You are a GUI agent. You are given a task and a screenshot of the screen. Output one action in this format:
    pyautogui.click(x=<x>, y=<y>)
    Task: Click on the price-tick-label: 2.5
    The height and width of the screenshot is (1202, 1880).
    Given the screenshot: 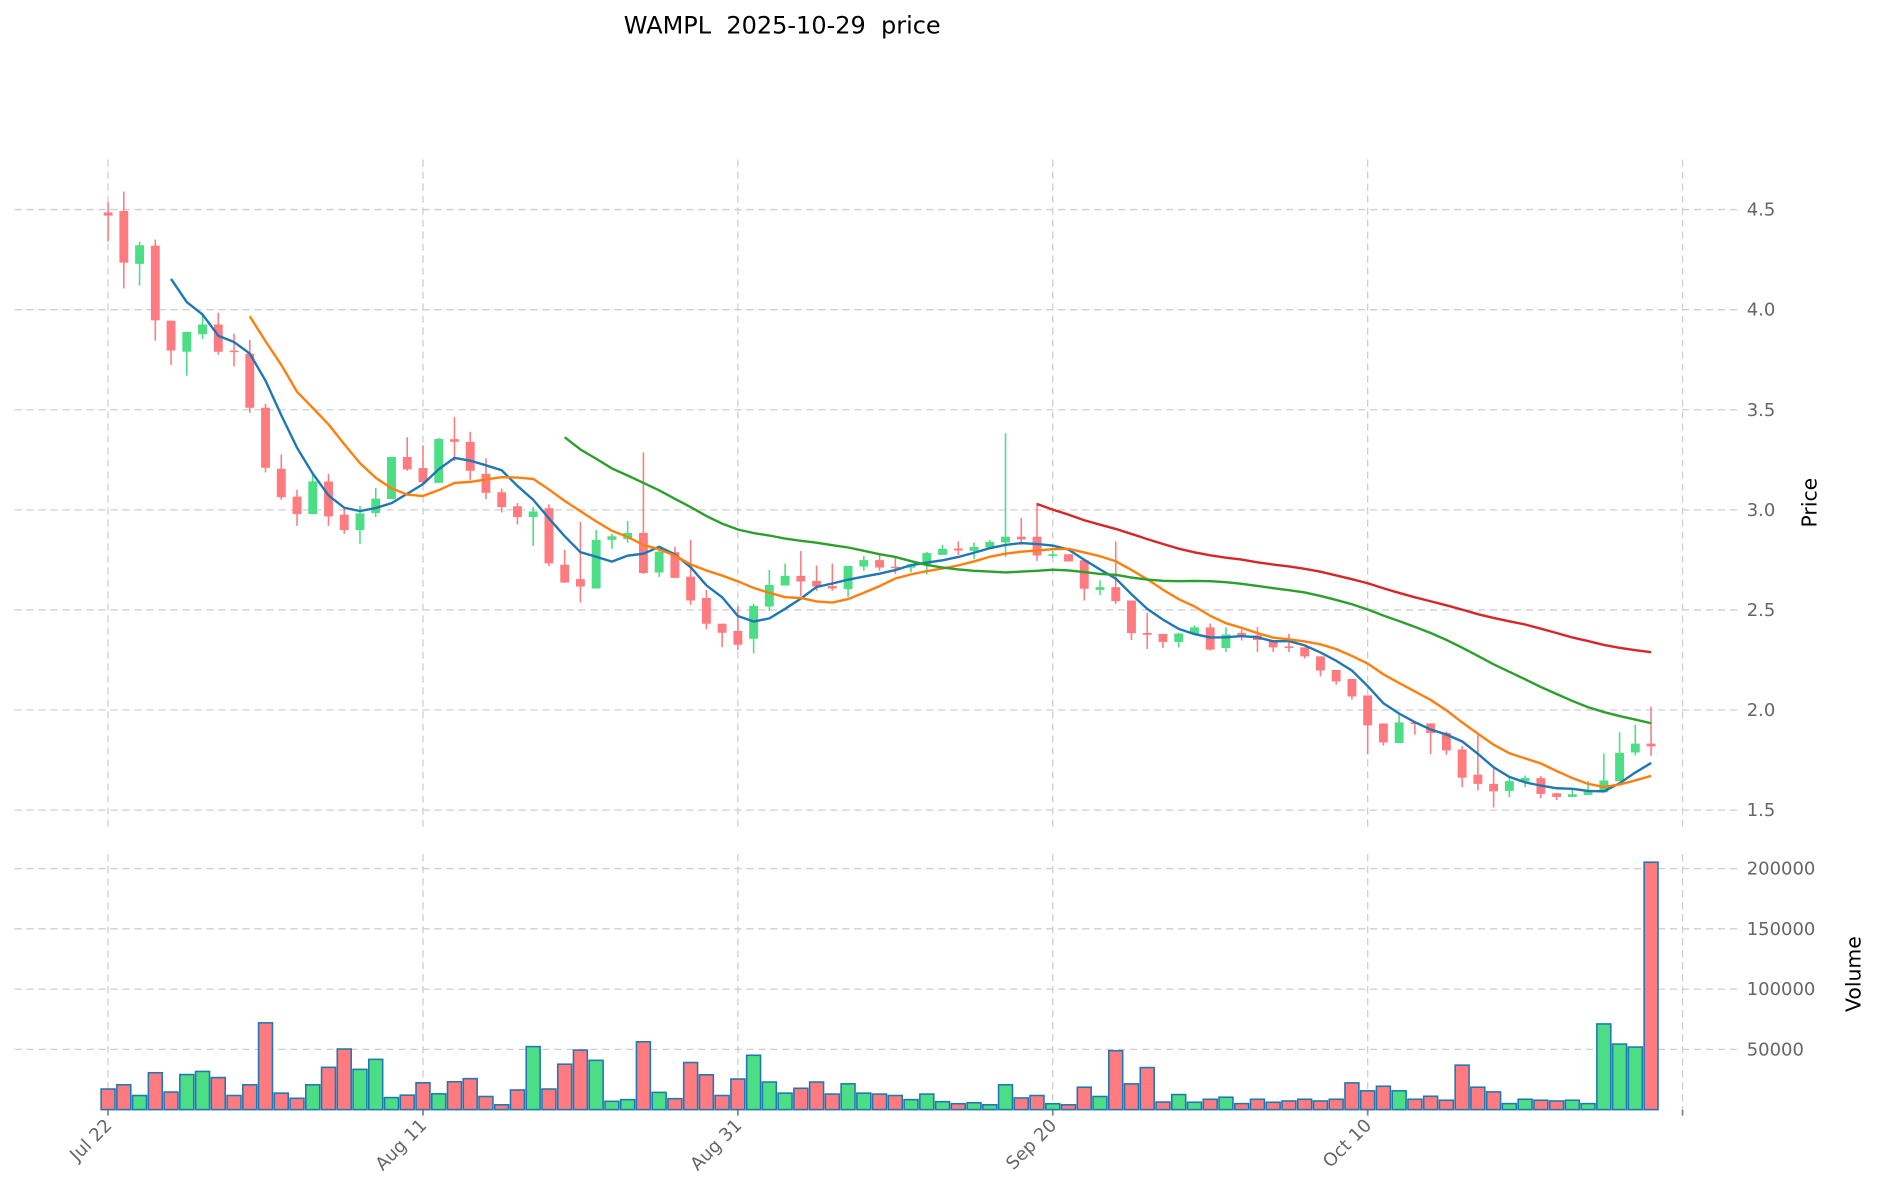 What is the action you would take?
    pyautogui.click(x=1761, y=610)
    